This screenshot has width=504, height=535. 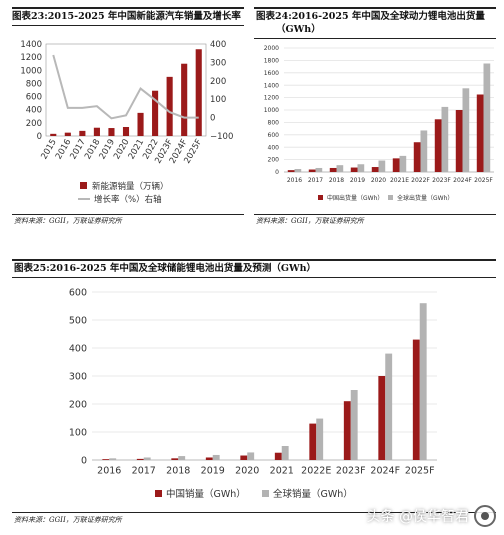 I want to click on c24-ytick: 200, so click(x=274, y=160).